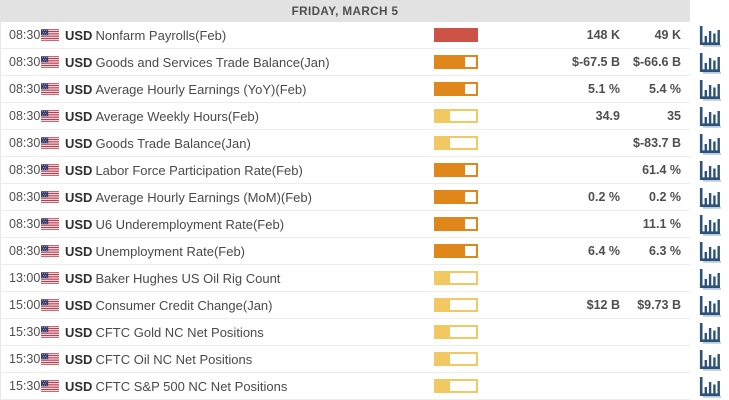  I want to click on event-title-text: Unemployment Rate(Feb), so click(170, 251).